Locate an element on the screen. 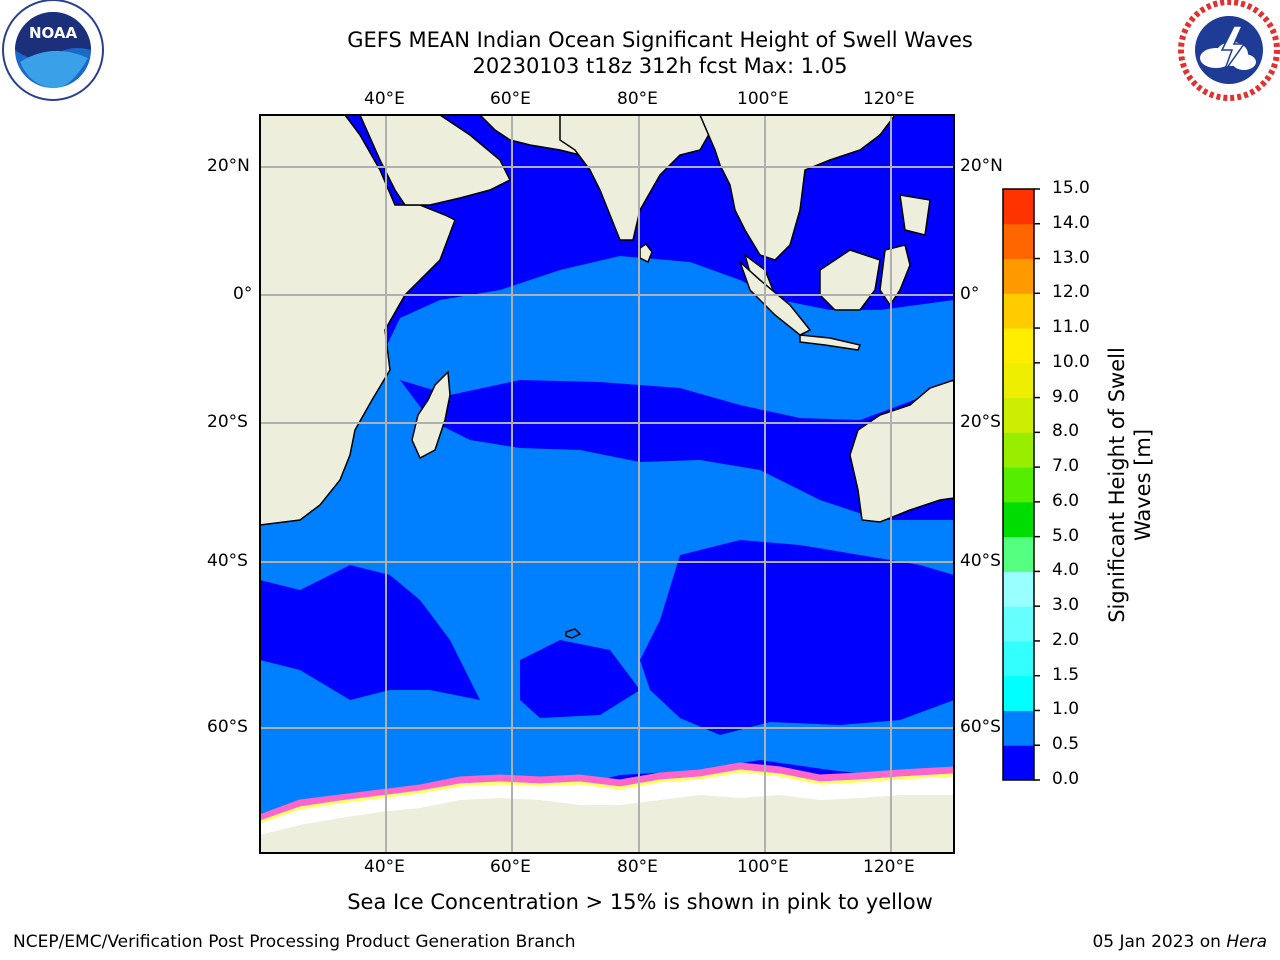  colorbar-label: Significant Height of Swell Waves [m] is located at coordinates (1130, 485).